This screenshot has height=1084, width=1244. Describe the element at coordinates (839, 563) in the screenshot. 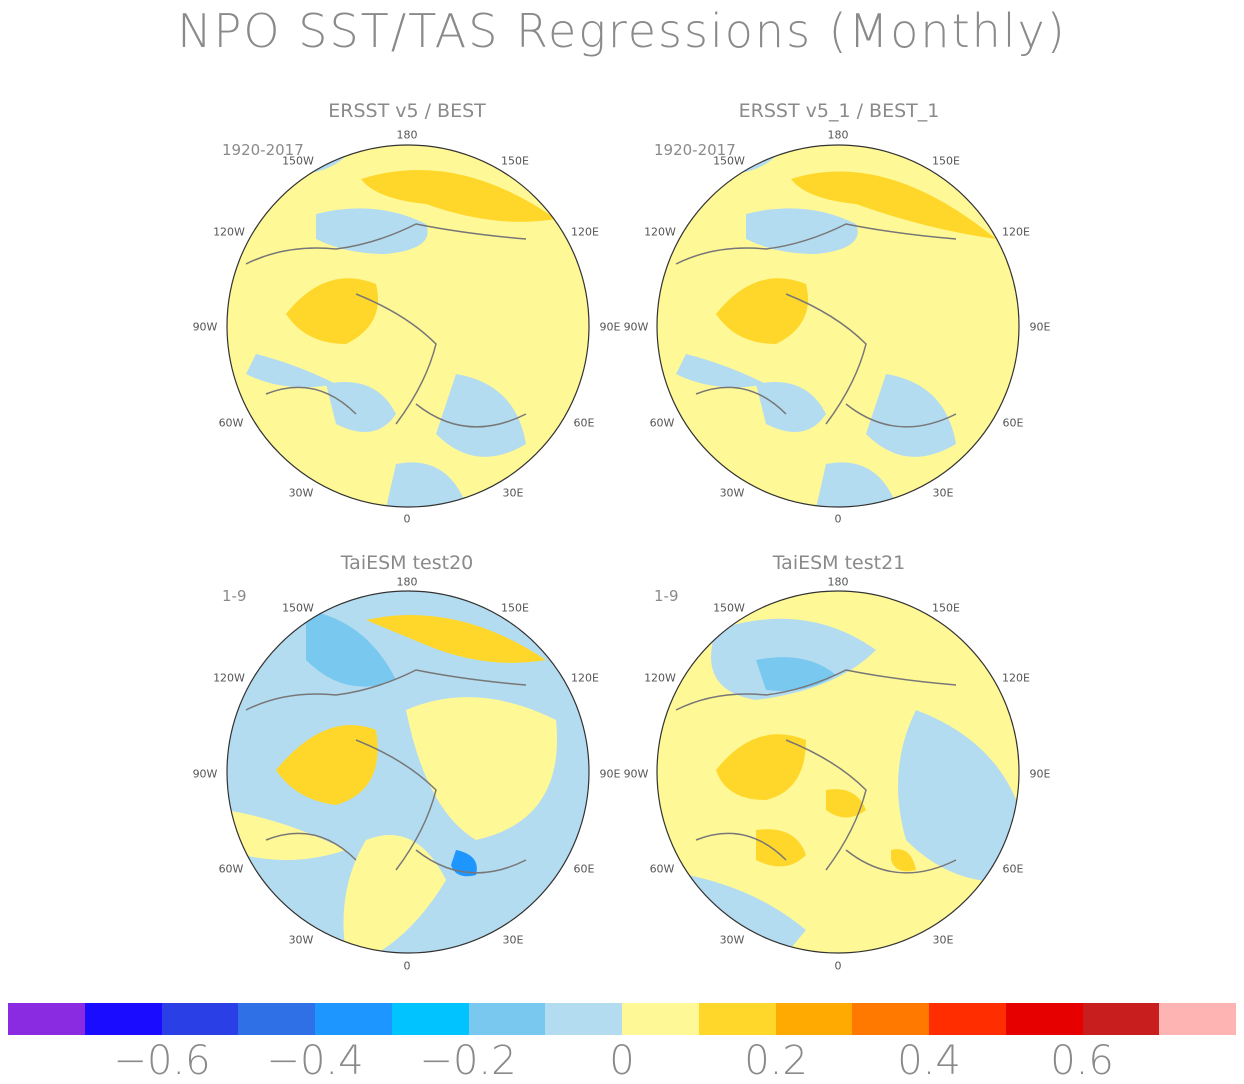

I see `panel-4-title: TaiESM test21` at that location.